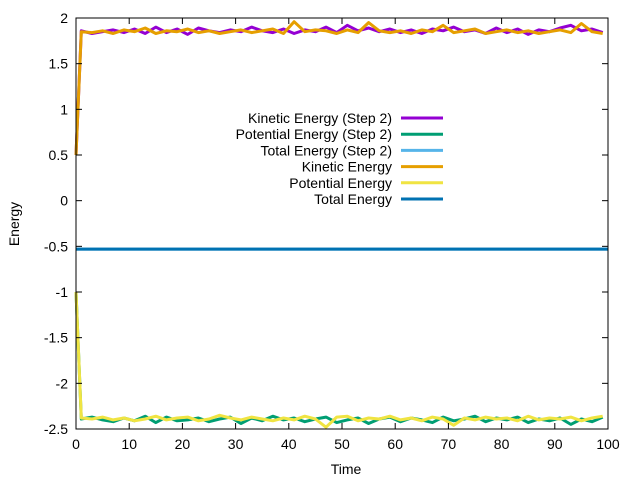  Describe the element at coordinates (64, 201) in the screenshot. I see `y-tick-label: 0` at that location.